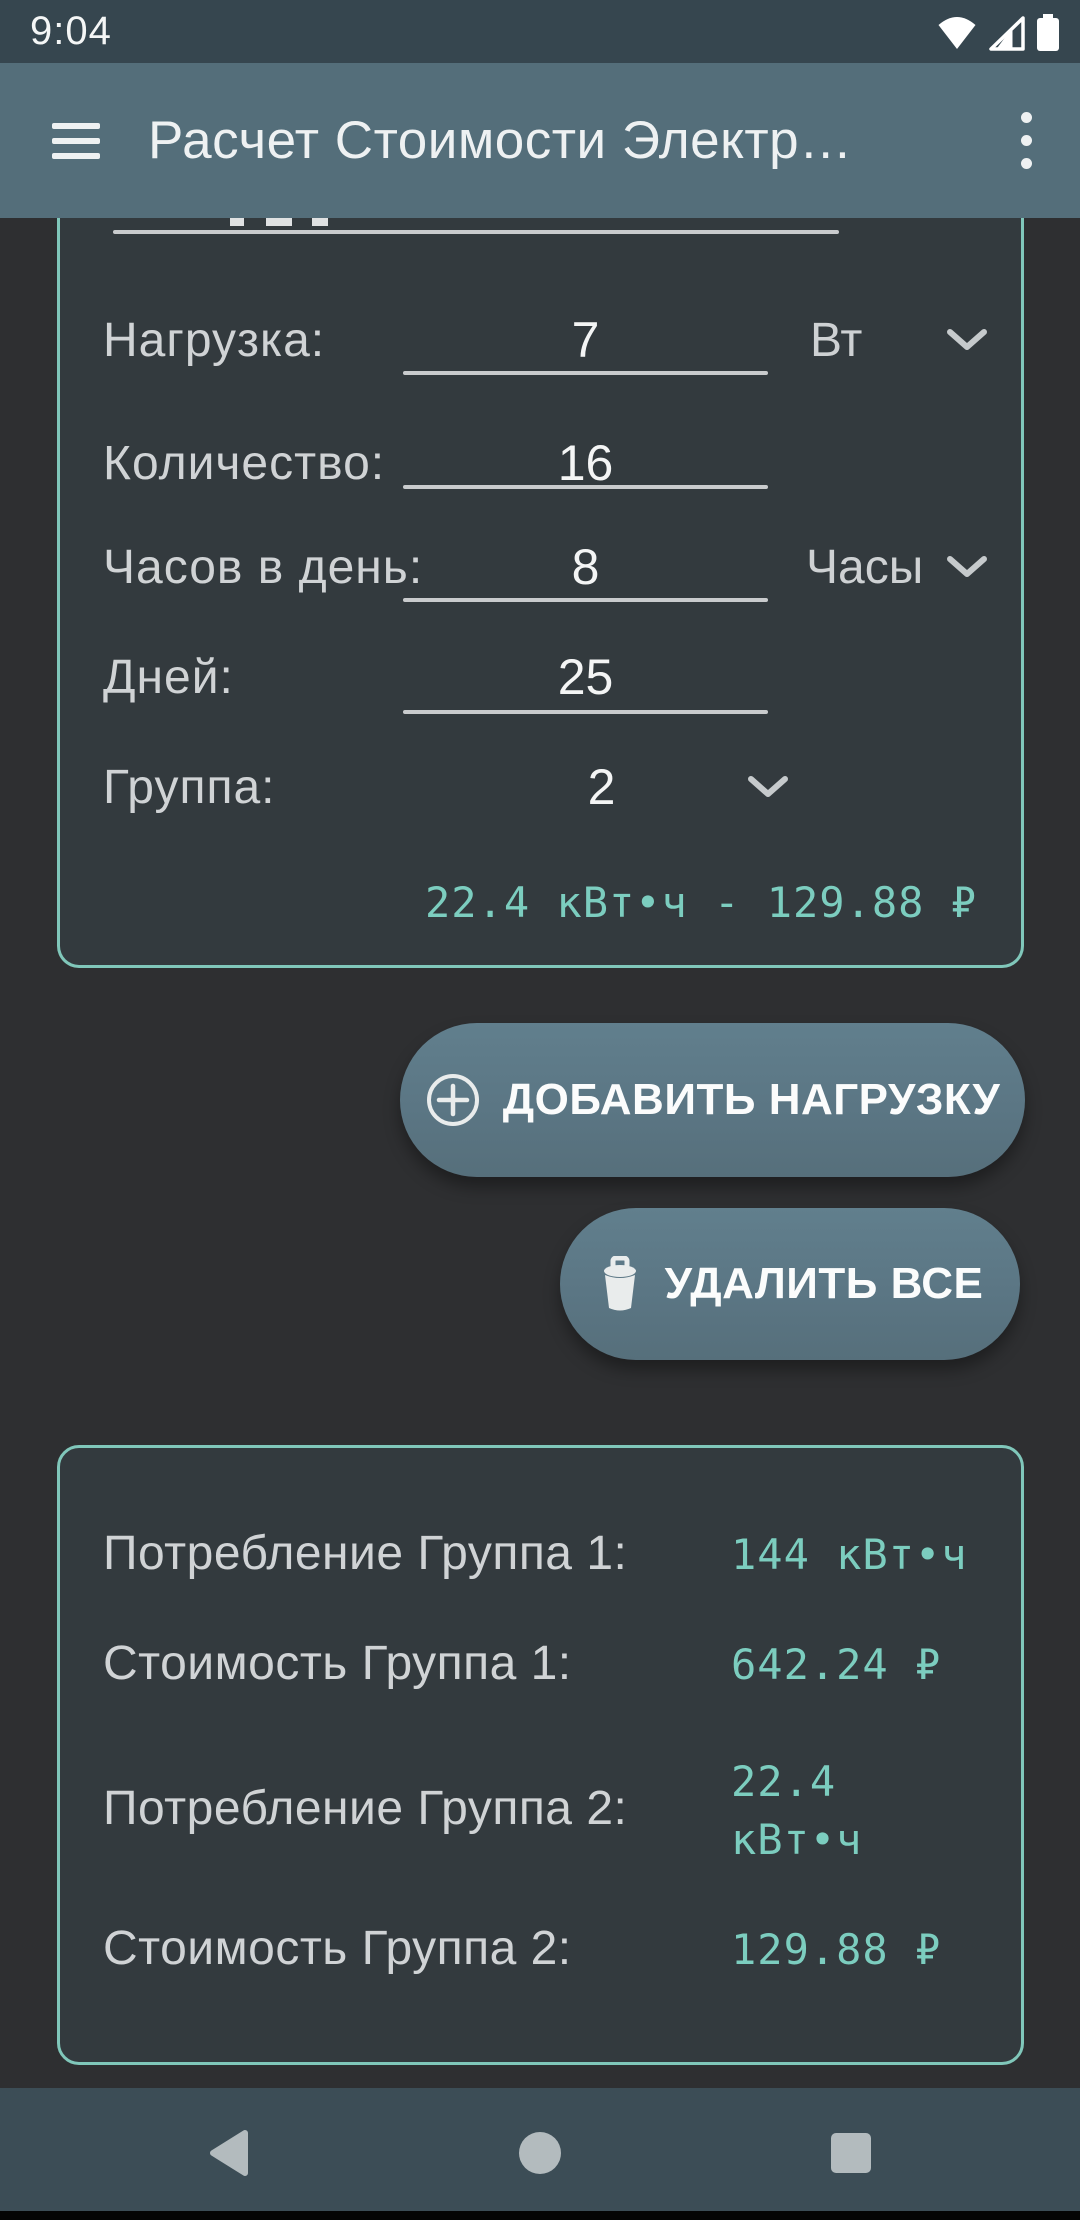  I want to click on home-icon, so click(540, 2153).